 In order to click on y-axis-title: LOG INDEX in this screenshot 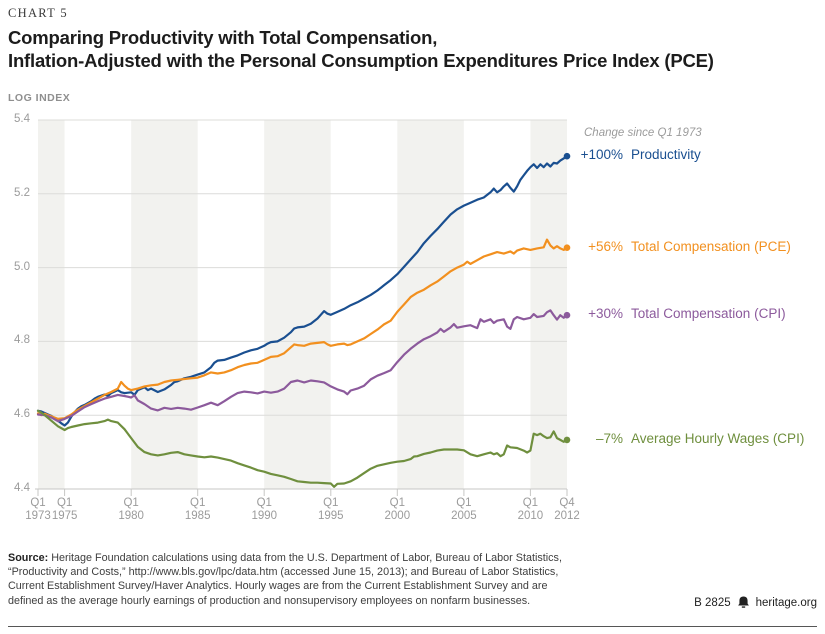, I will do `click(39, 98)`.